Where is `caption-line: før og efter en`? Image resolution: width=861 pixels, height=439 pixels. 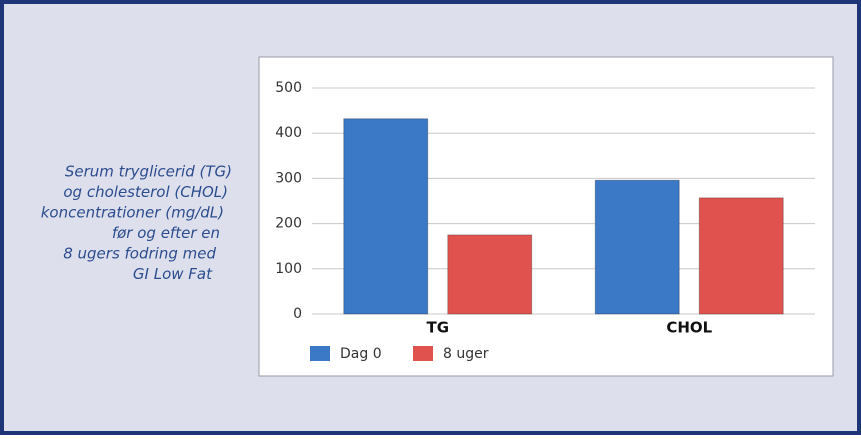
caption-line: før og efter en is located at coordinates (166, 233).